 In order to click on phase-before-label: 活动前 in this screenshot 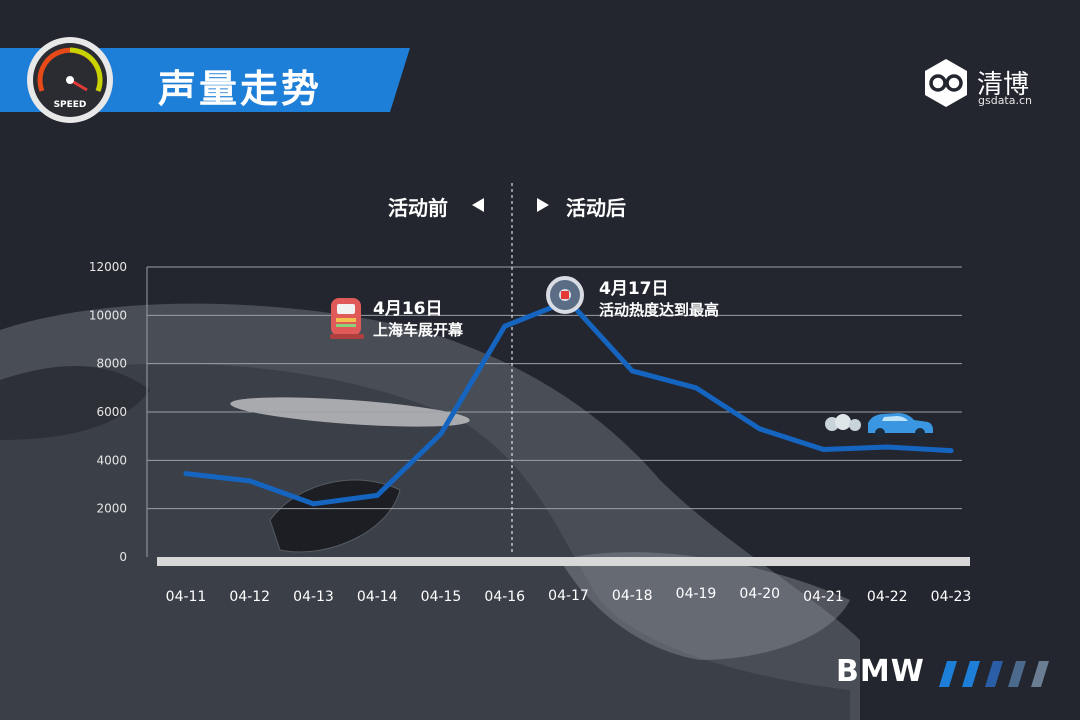, I will do `click(418, 208)`.